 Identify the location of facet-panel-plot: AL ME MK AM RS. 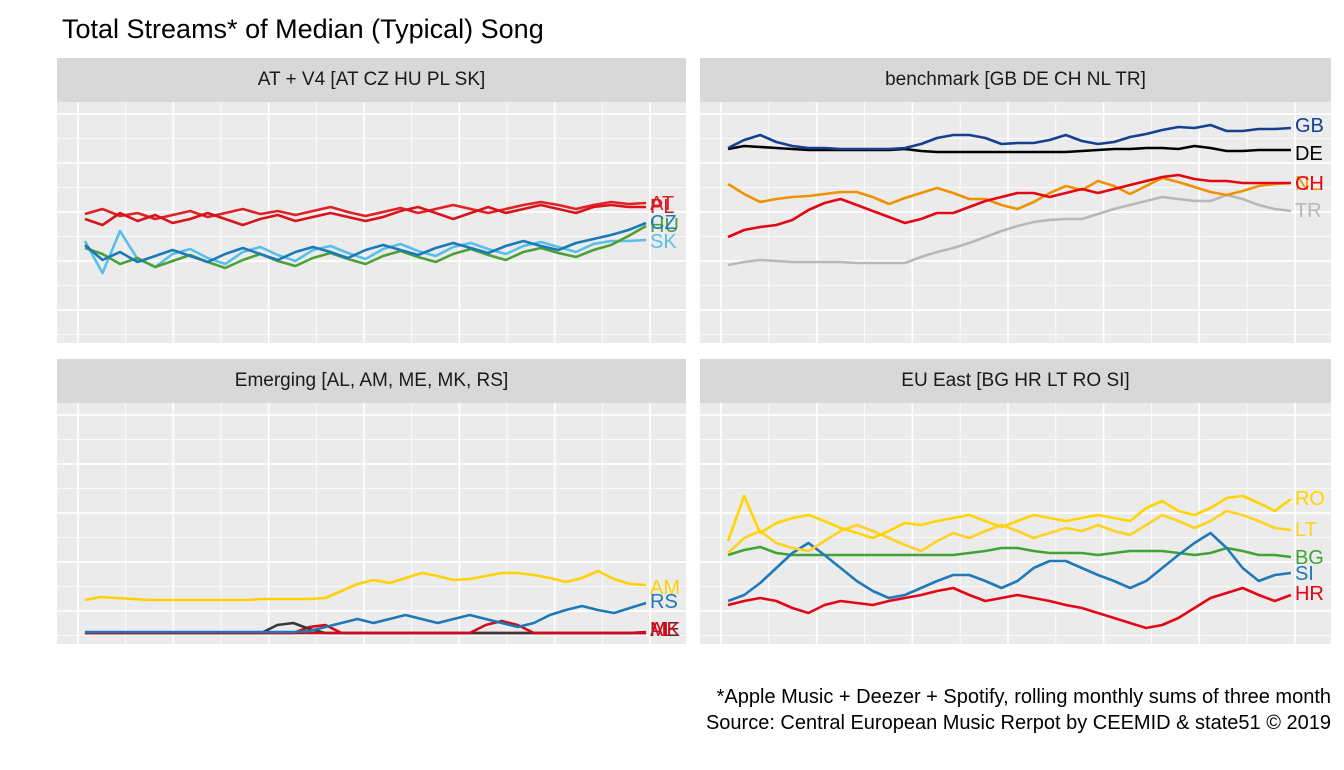
(371, 523).